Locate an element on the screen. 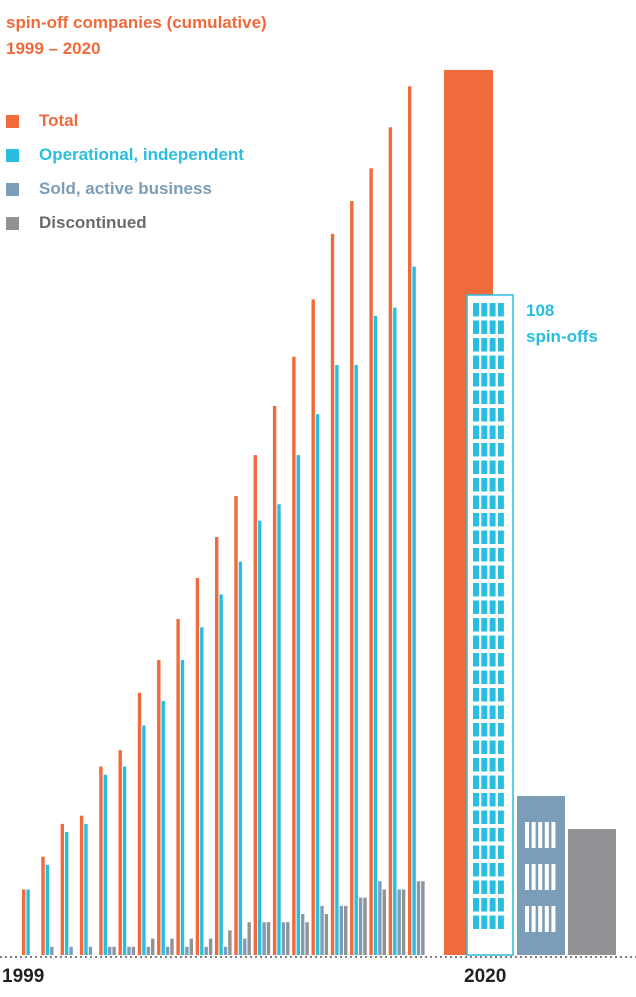 The width and height of the screenshot is (636, 997). legend-item-total: Total is located at coordinates (125, 121).